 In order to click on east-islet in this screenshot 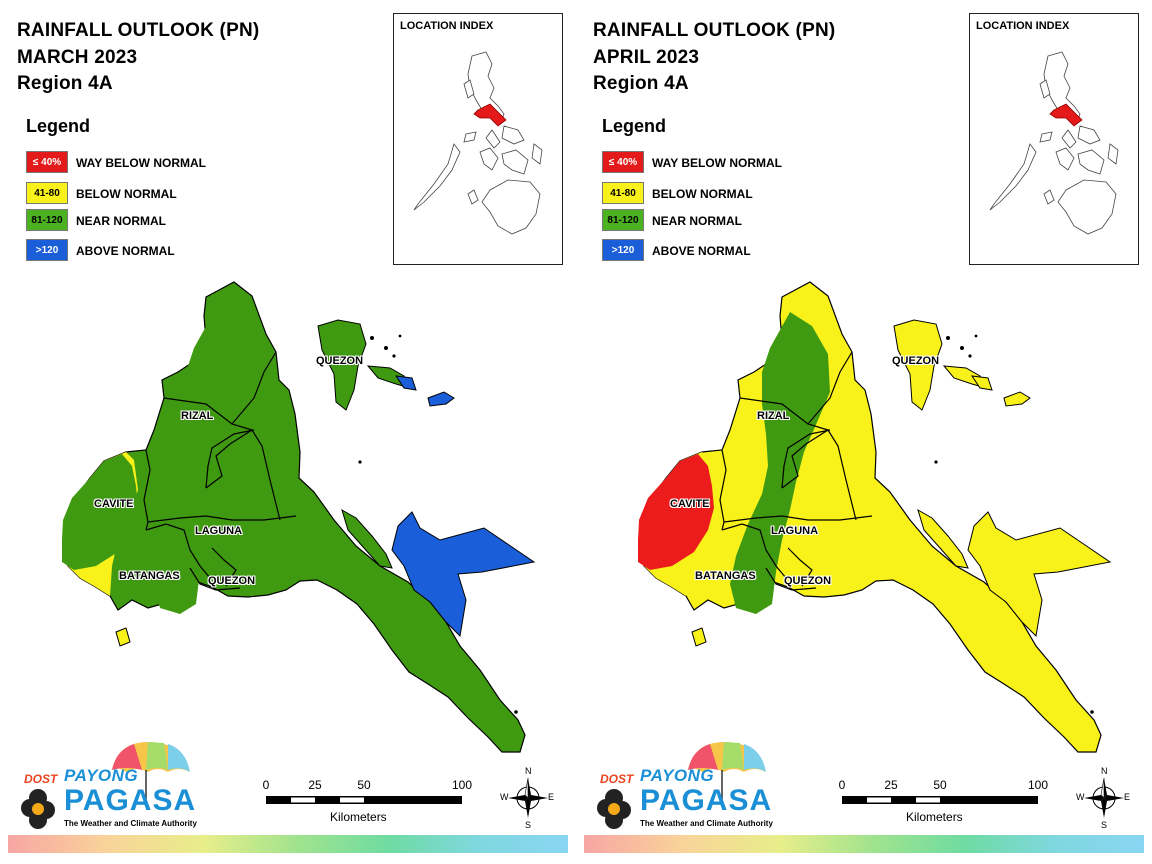, I will do `click(1017, 399)`.